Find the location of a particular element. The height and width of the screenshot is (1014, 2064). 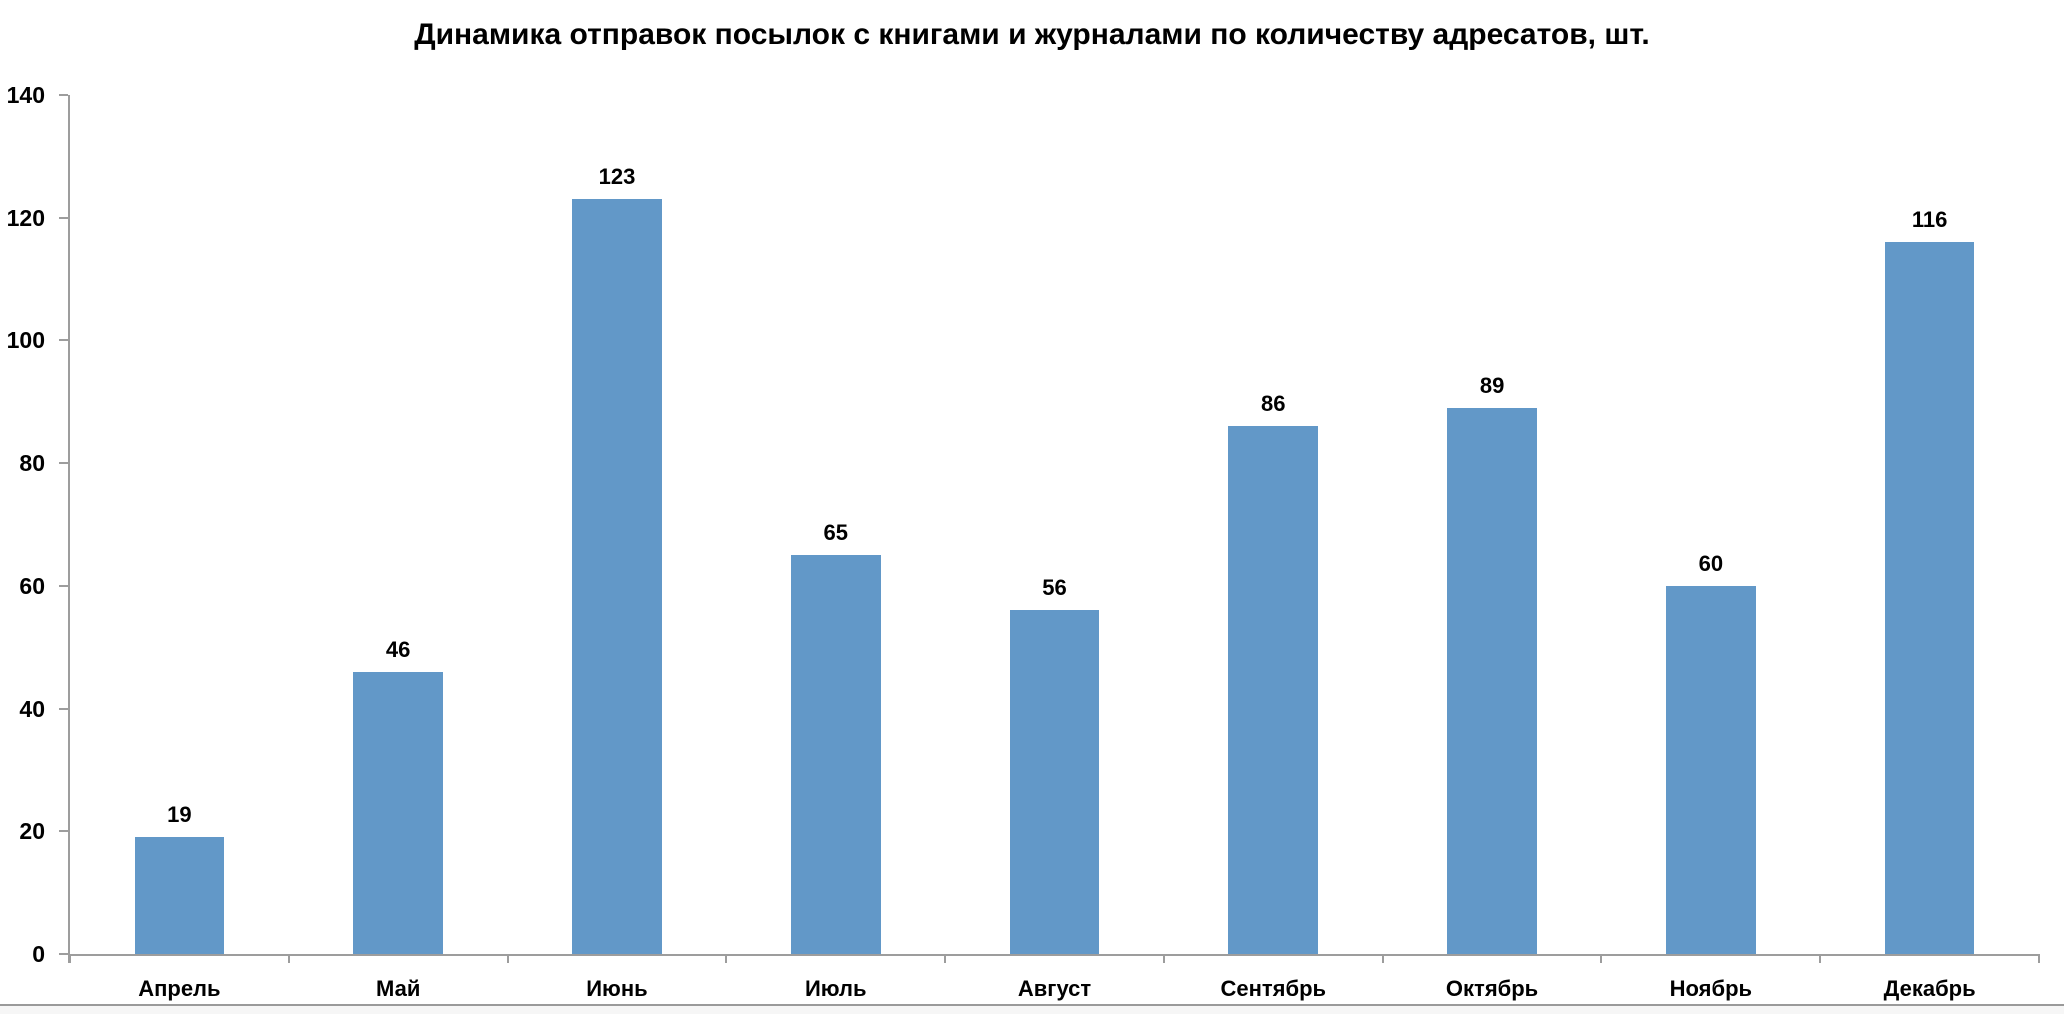

bar: 65 is located at coordinates (835, 737).